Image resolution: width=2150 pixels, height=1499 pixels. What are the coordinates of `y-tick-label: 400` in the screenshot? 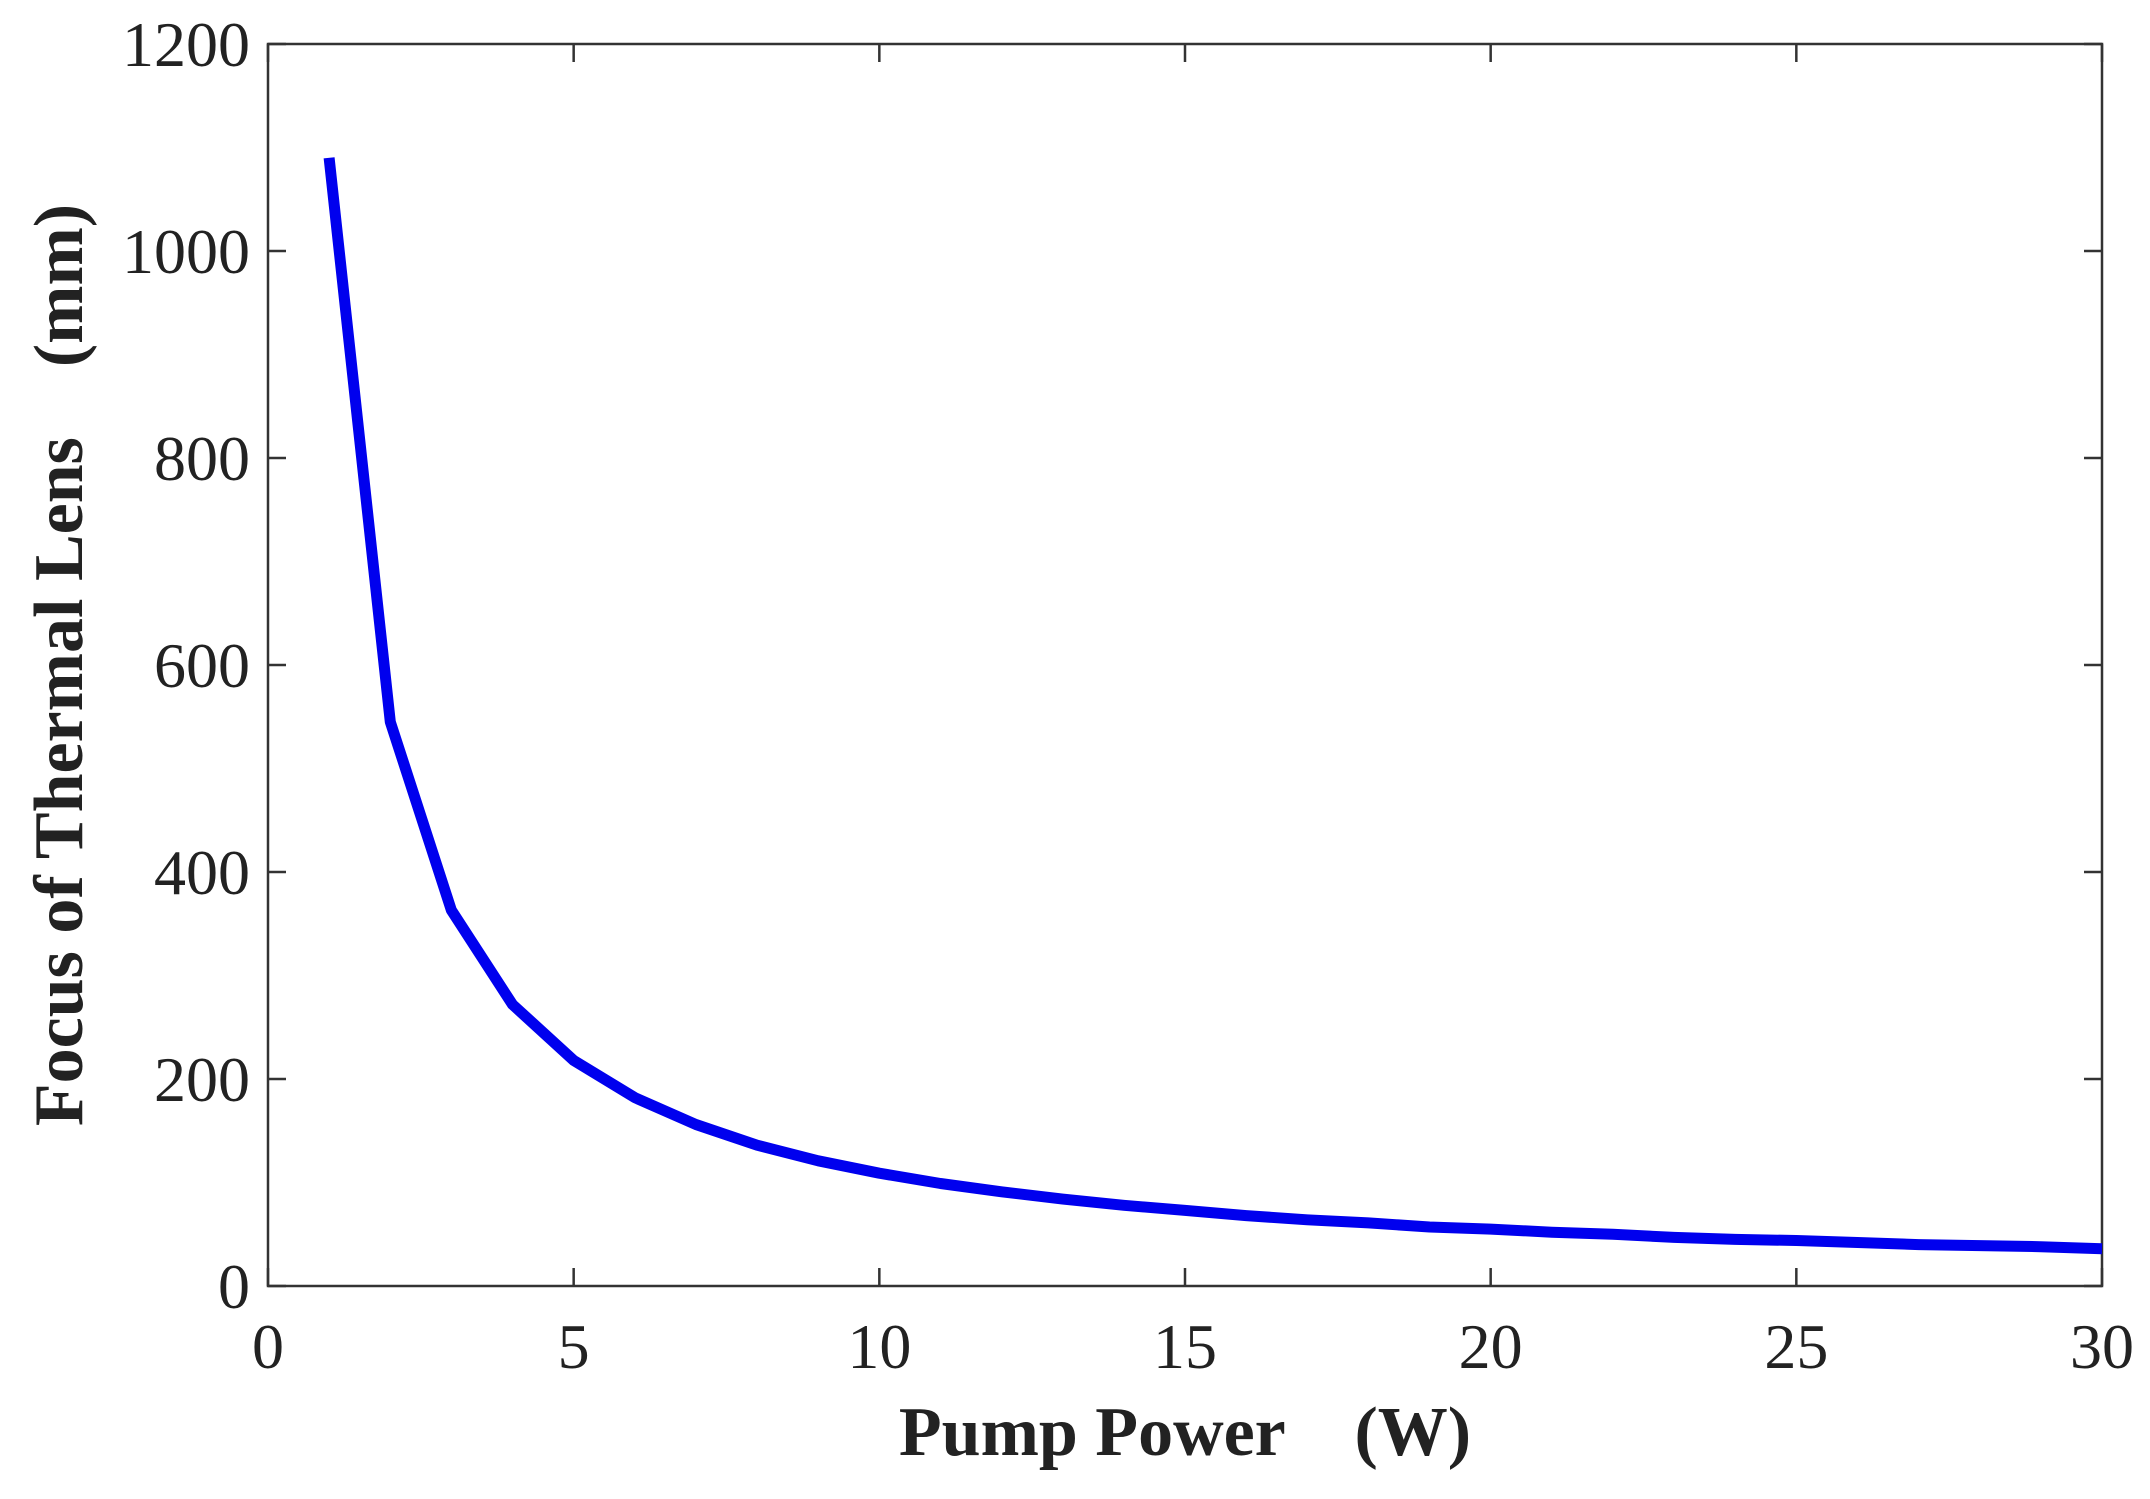 It's located at (202, 872).